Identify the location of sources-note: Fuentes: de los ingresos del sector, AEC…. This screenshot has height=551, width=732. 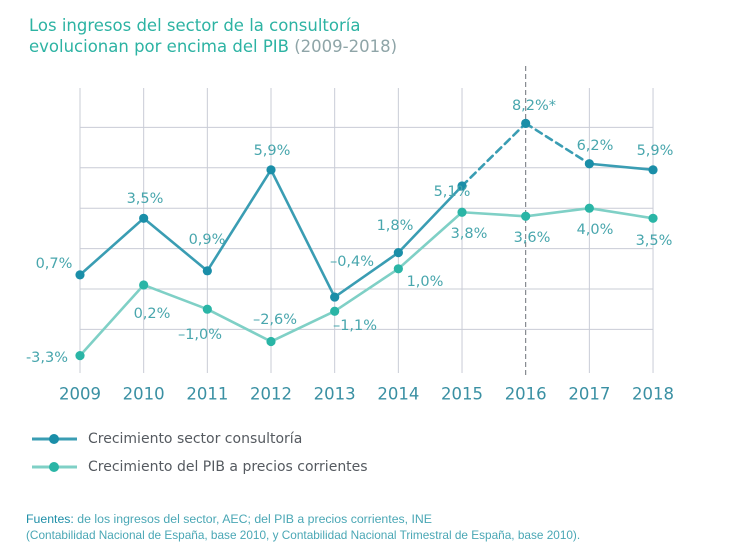
(303, 527).